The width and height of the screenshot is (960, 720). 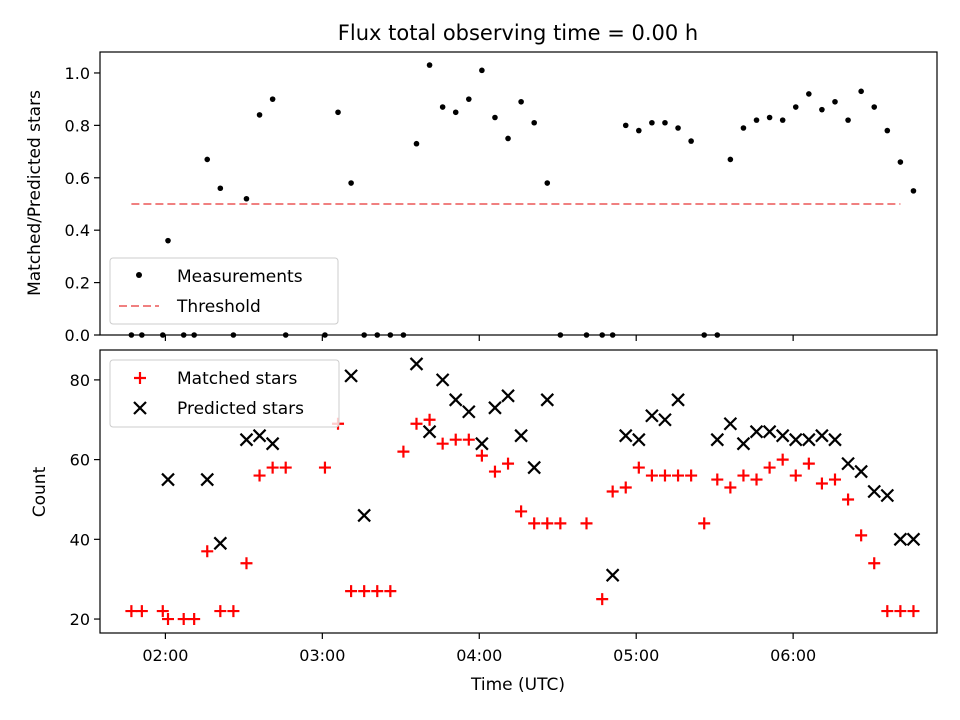 I want to click on top-y-tick-label: 1.0, so click(x=77, y=73).